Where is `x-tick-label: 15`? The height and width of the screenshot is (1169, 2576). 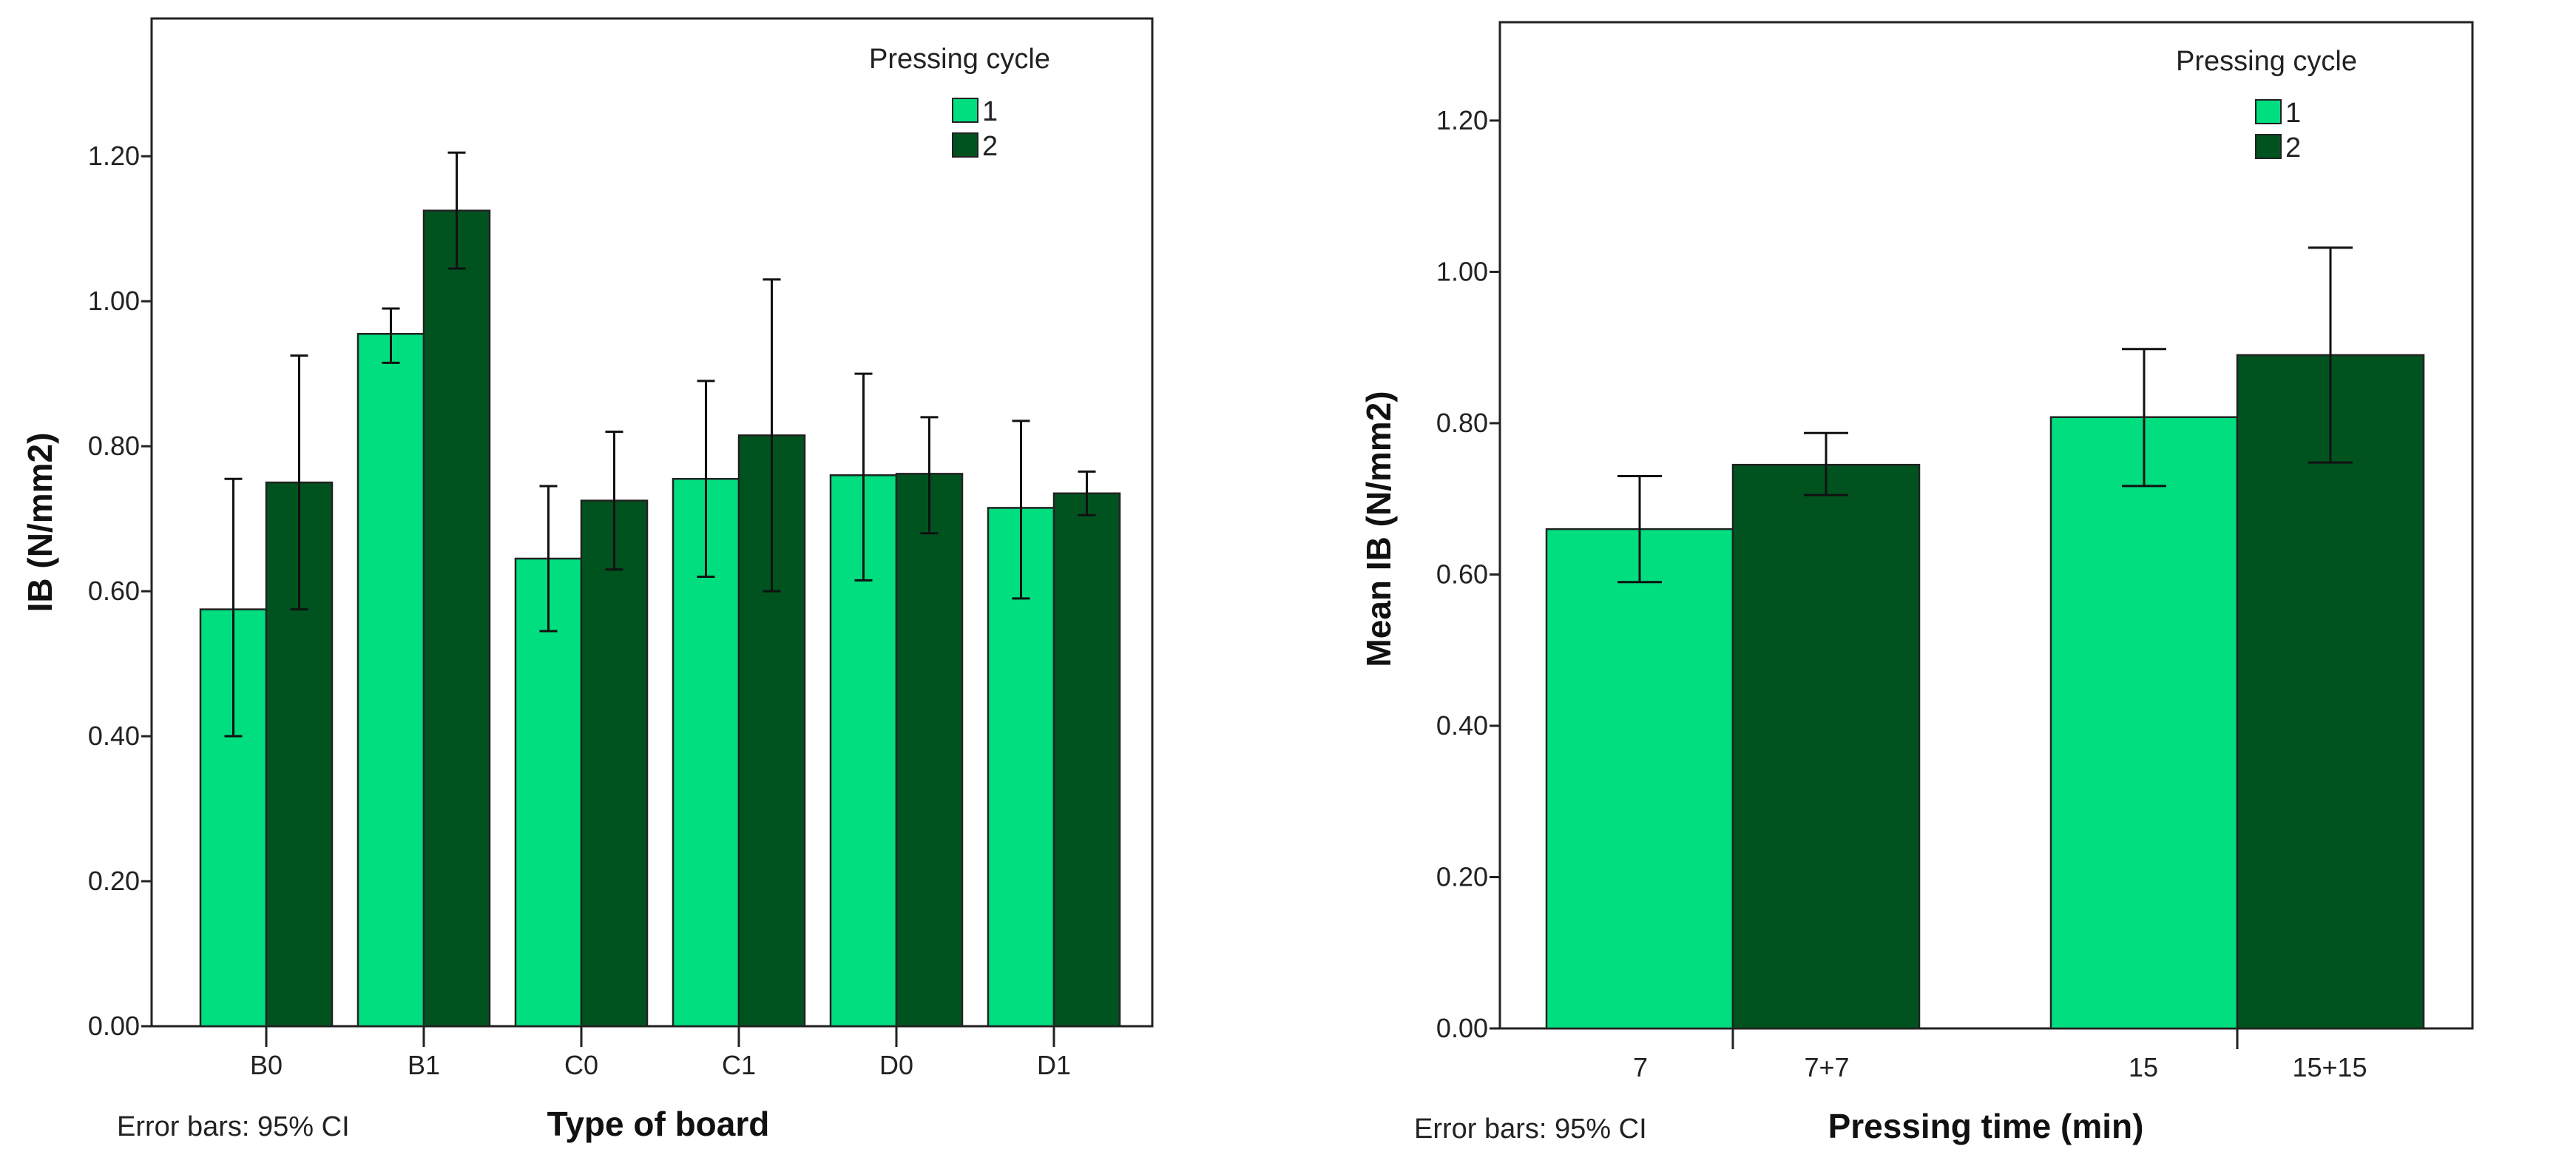
x-tick-label: 15 is located at coordinates (2143, 1067).